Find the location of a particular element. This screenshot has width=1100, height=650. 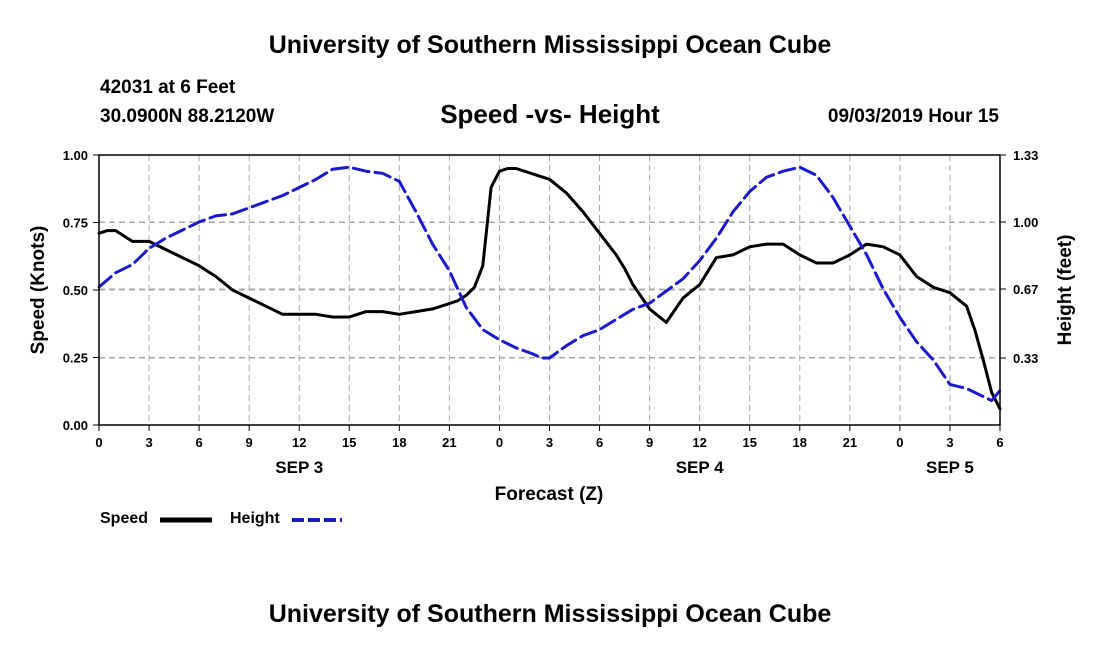

y-axis-label: Speed (Knots) is located at coordinates (38, 290).